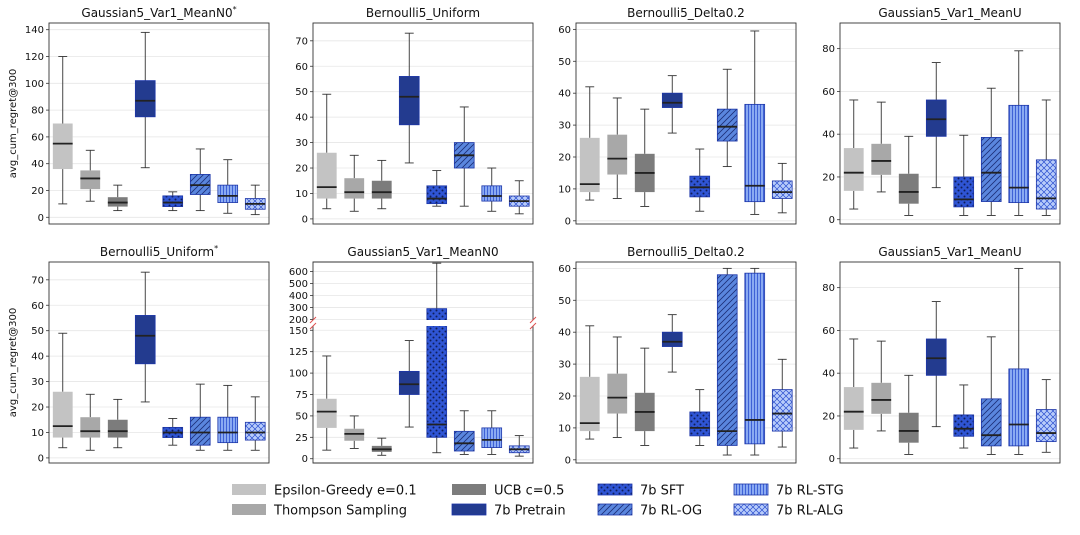  What do you see at coordinates (686, 252) in the screenshot?
I see `panel-title: Bernoulli5_Delta0.2` at bounding box center [686, 252].